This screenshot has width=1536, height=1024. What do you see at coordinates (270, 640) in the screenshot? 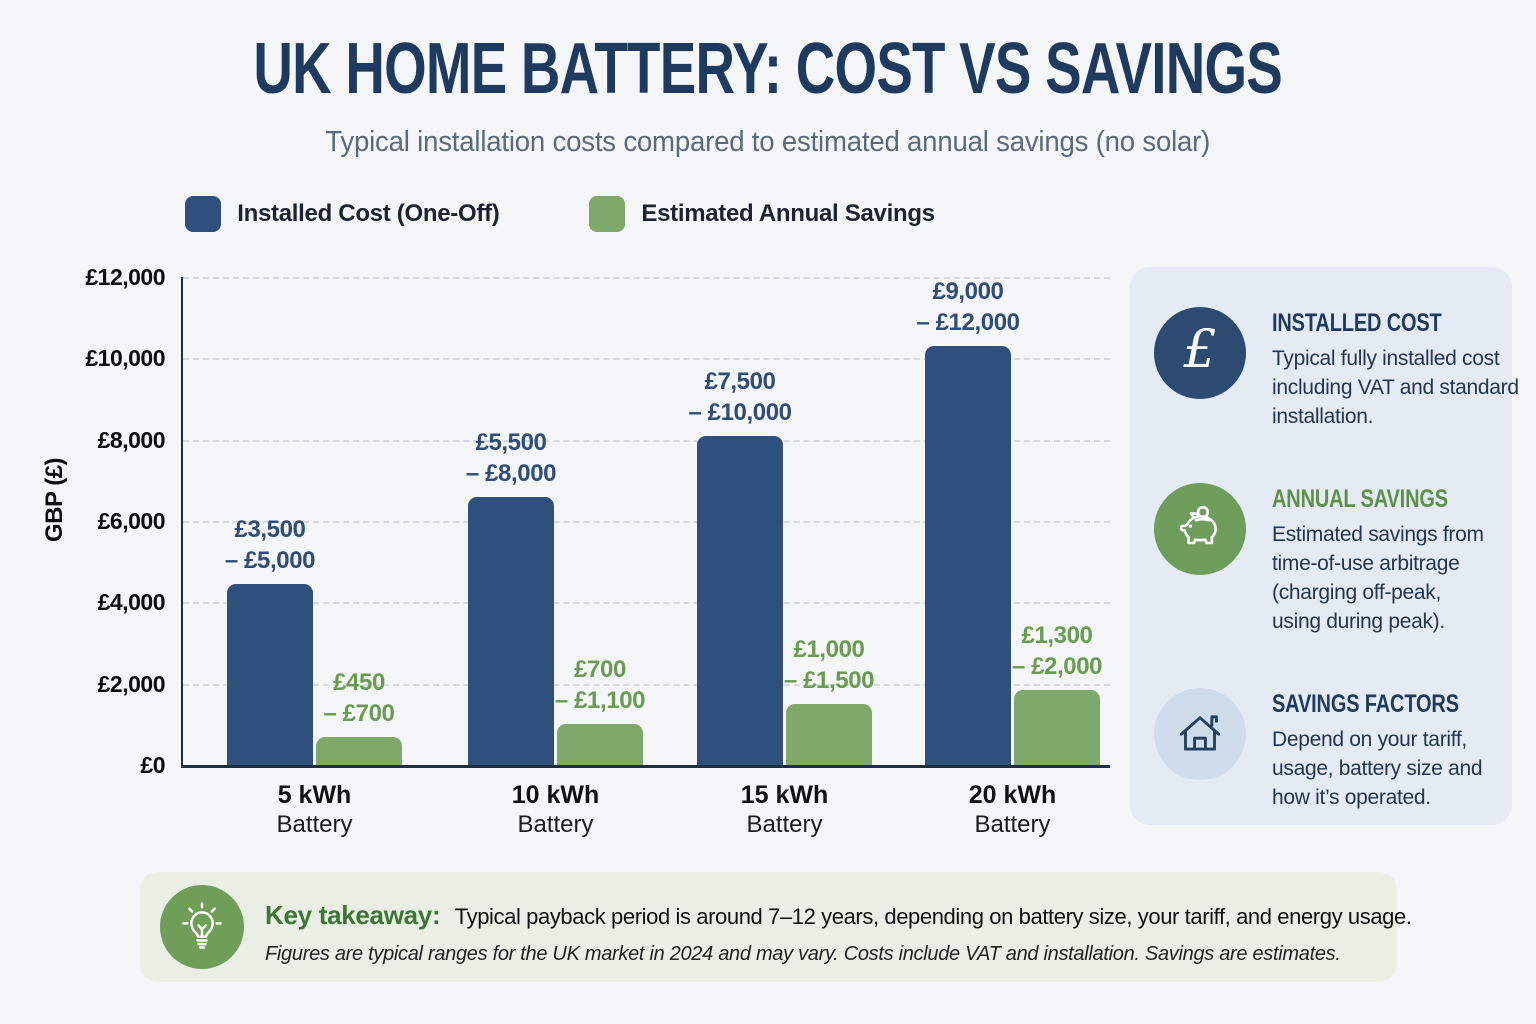
I see `bar-installed-cost-5-kwh: £3,500 – £5,000` at bounding box center [270, 640].